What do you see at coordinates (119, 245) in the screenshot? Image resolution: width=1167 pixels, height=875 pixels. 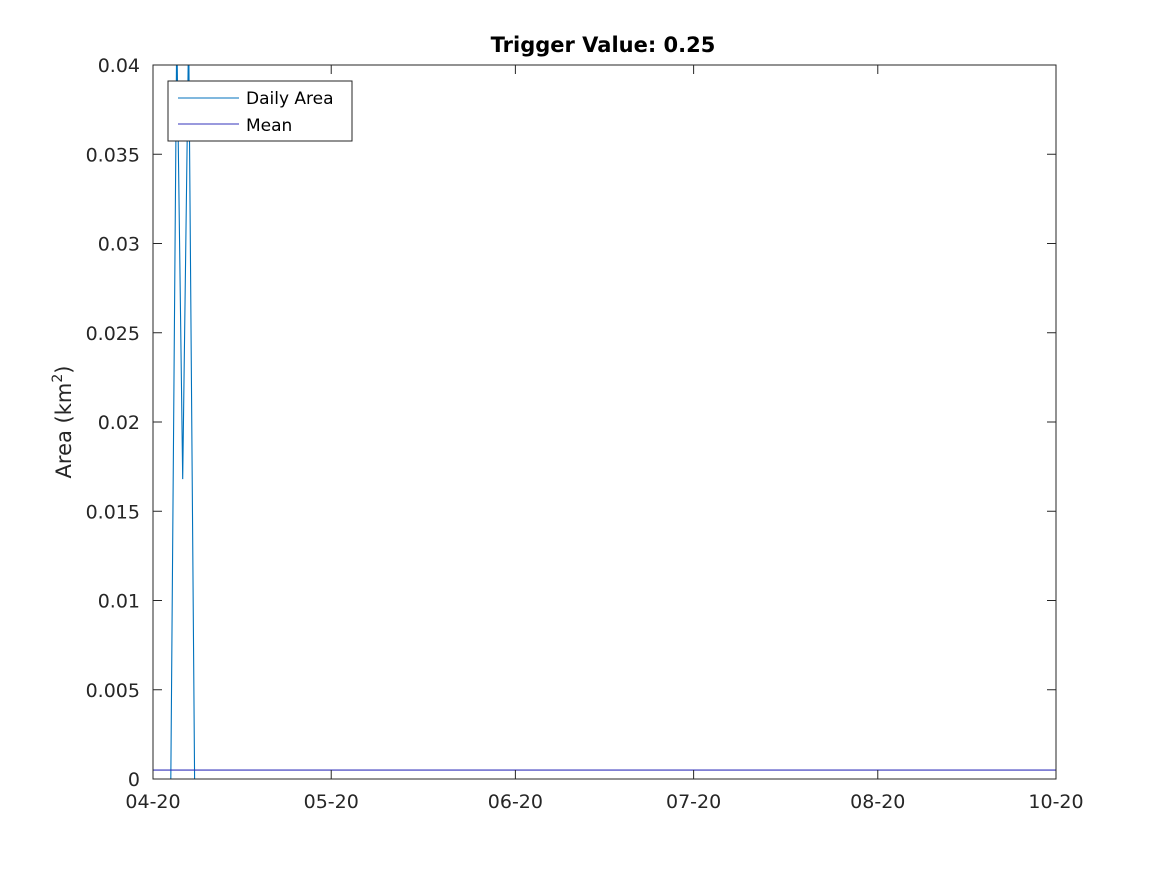 I see `y-tick-label: 0.03` at bounding box center [119, 245].